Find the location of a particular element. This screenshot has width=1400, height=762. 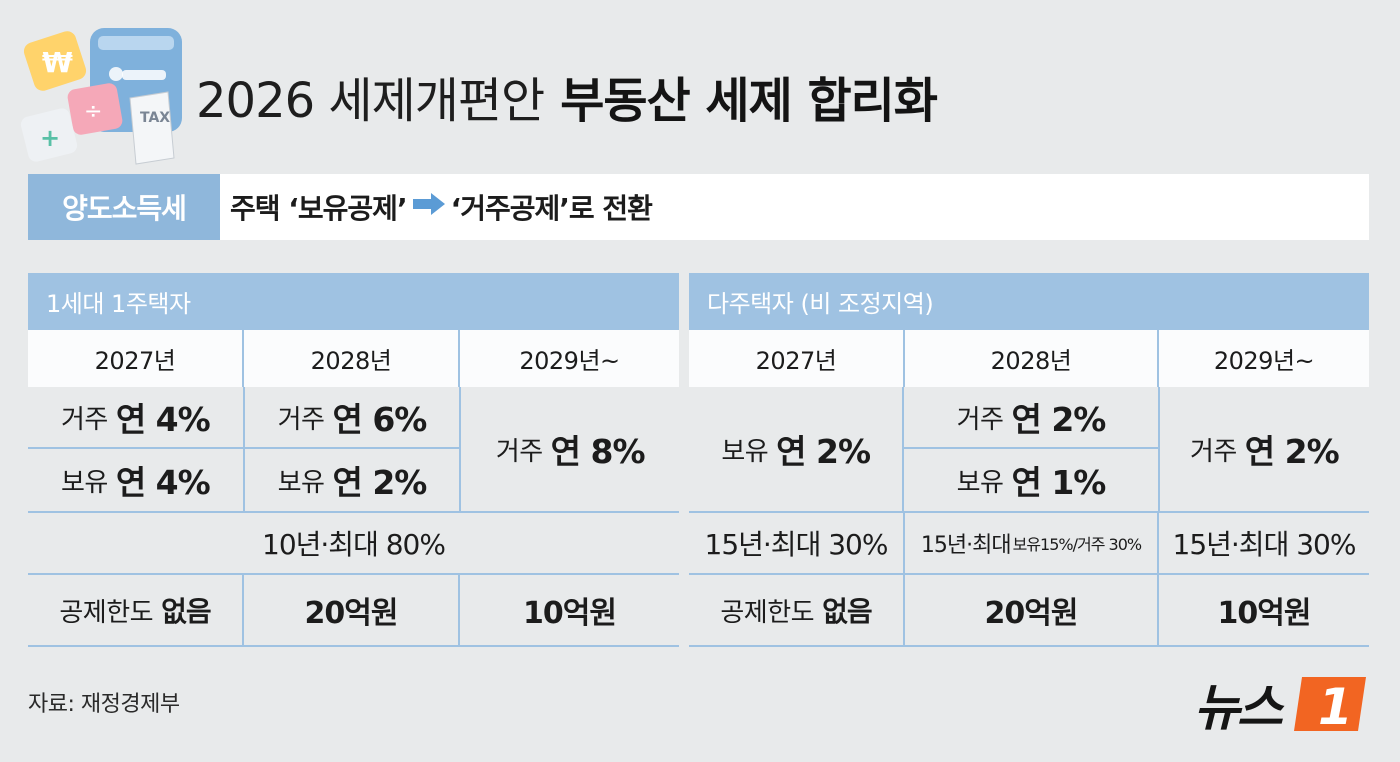

rate-cell: 보유 연 1% is located at coordinates (1031, 482).